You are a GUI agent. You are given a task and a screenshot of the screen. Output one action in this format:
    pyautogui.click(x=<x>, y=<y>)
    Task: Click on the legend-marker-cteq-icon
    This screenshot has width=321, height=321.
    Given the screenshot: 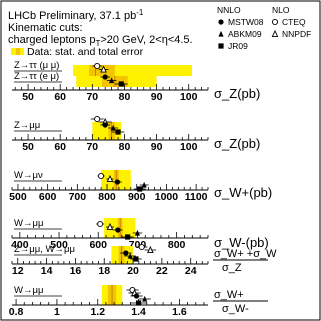 What is the action you would take?
    pyautogui.click(x=275, y=22)
    